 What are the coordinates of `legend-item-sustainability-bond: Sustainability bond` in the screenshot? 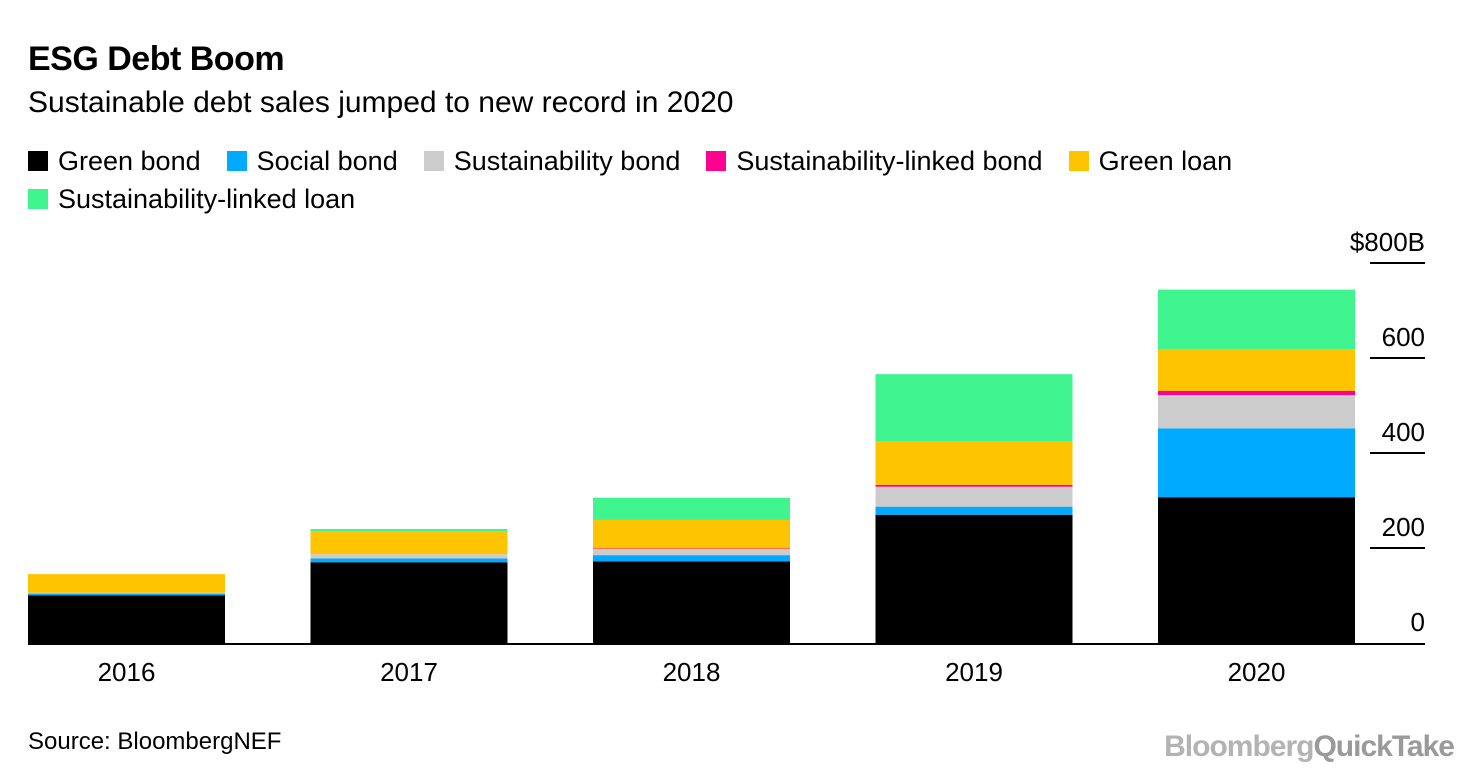 It's located at (552, 160).